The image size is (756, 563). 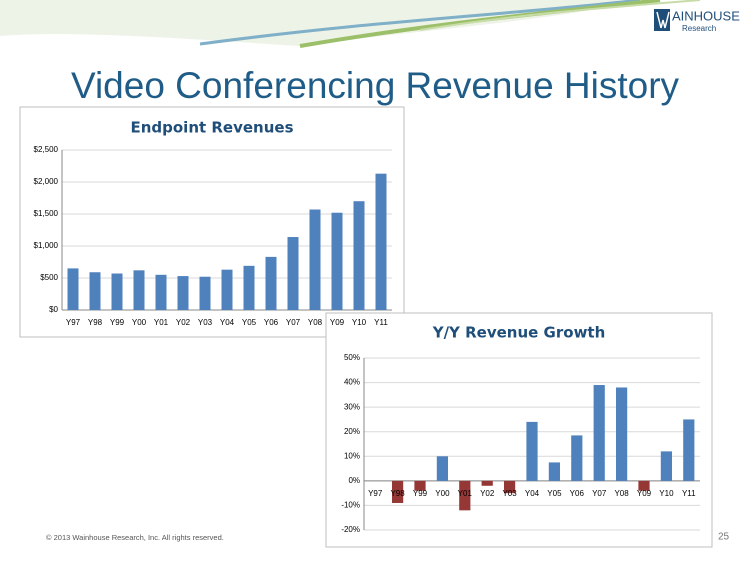 I want to click on logo: AINHOUSE Research, so click(x=697, y=20).